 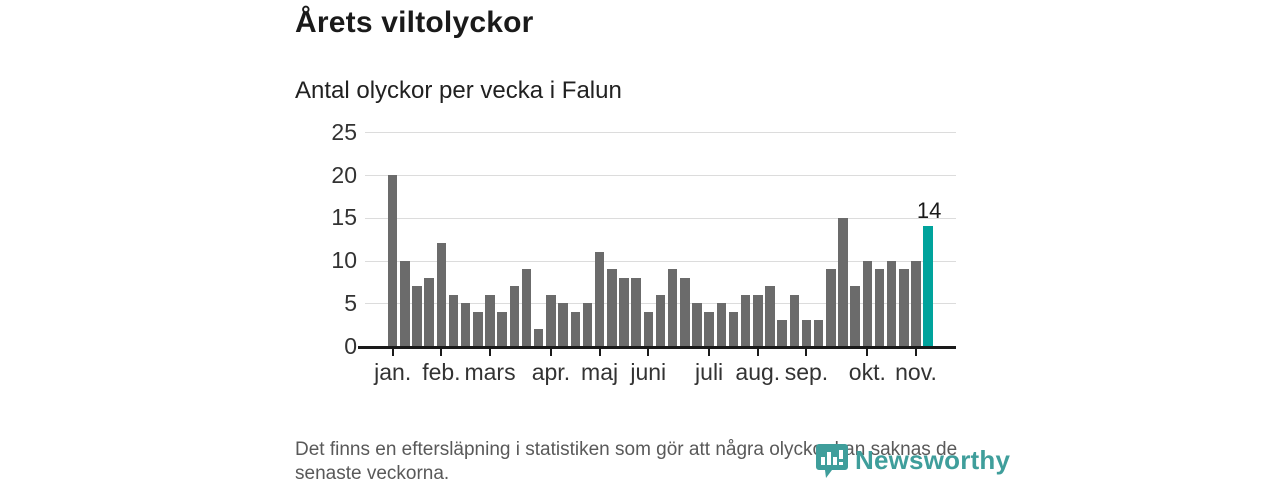 What do you see at coordinates (490, 372) in the screenshot?
I see `x-axis-label-mars: mars` at bounding box center [490, 372].